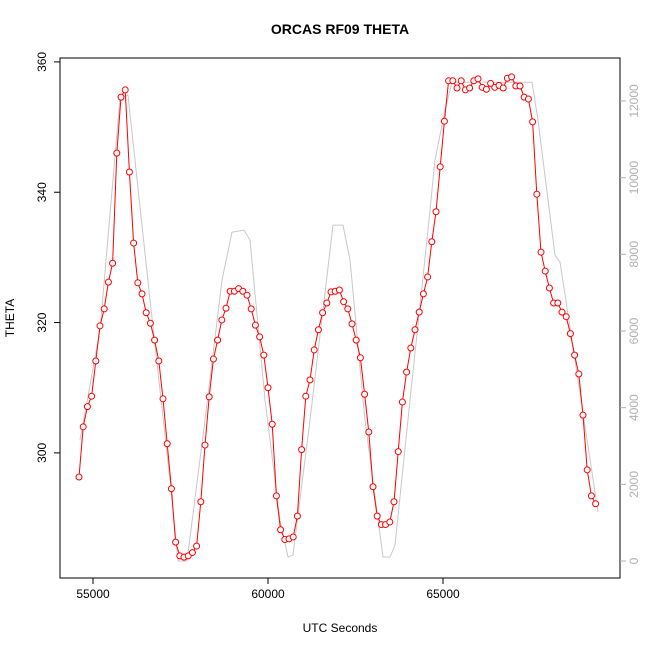 The image size is (650, 650). I want to click on x-tick-label: 60000, so click(268, 594).